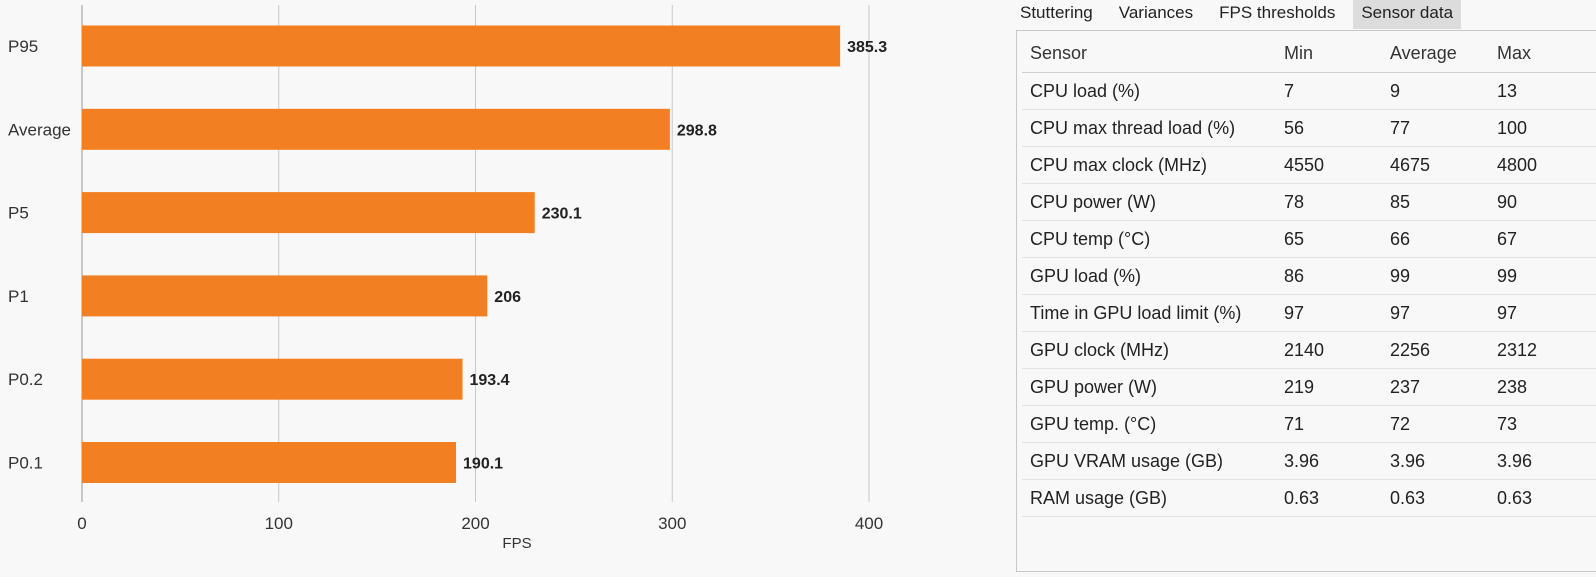 This screenshot has height=577, width=1596. What do you see at coordinates (1299, 386) in the screenshot?
I see `min-cell: 219` at bounding box center [1299, 386].